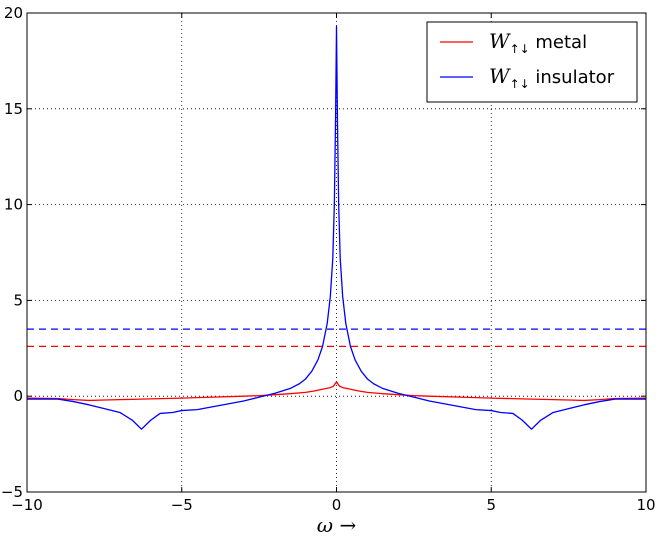 The height and width of the screenshot is (539, 659). What do you see at coordinates (182, 505) in the screenshot?
I see `x-tick-label: −5` at bounding box center [182, 505].